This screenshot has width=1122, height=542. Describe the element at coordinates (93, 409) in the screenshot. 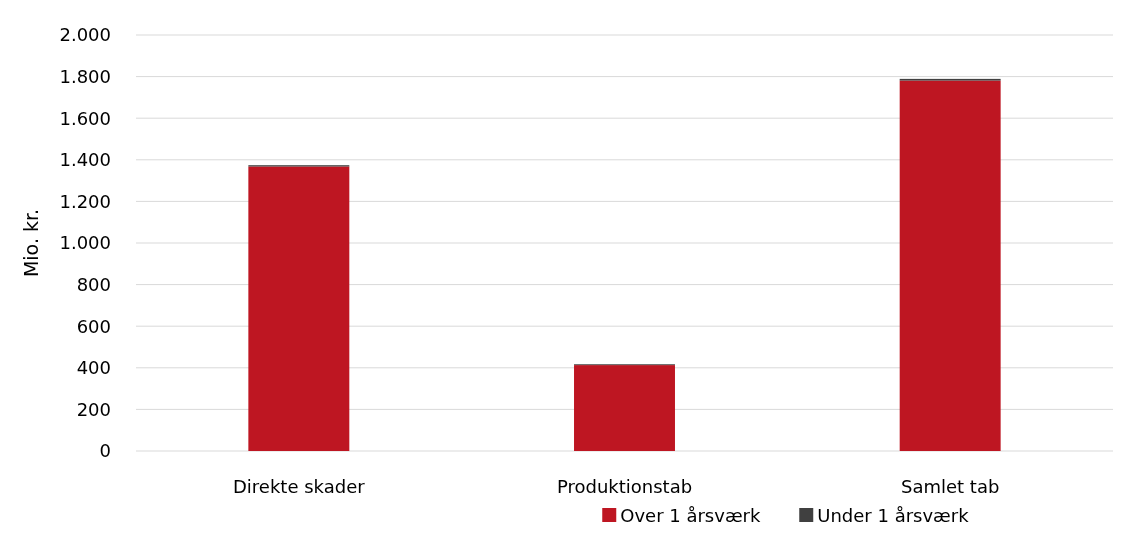

I see `y-tick-label: 200` at that location.